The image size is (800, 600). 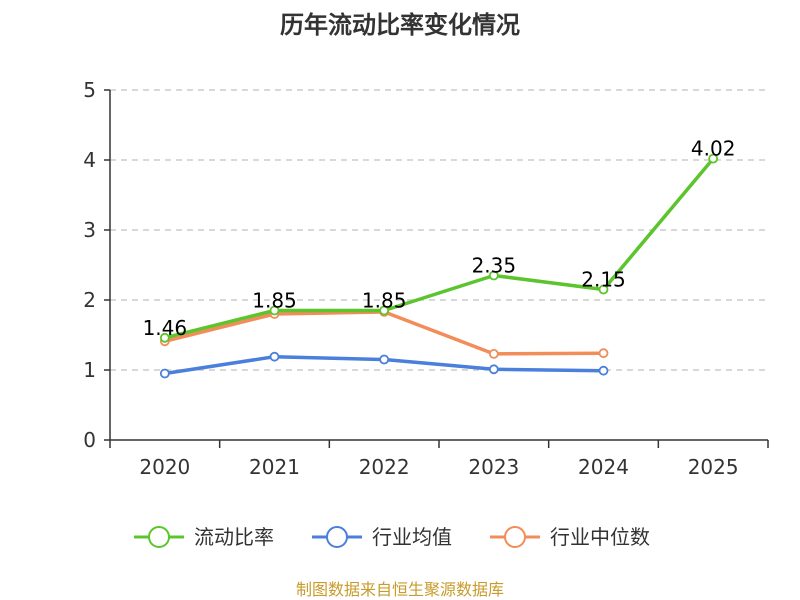 I want to click on y-tick-label: 4, so click(x=89, y=160).